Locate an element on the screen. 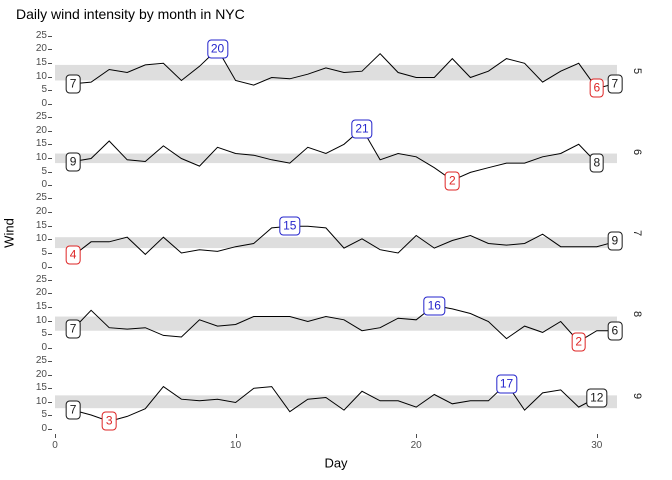  chart-title: Daily wind intensity by month in NYC is located at coordinates (130, 14).